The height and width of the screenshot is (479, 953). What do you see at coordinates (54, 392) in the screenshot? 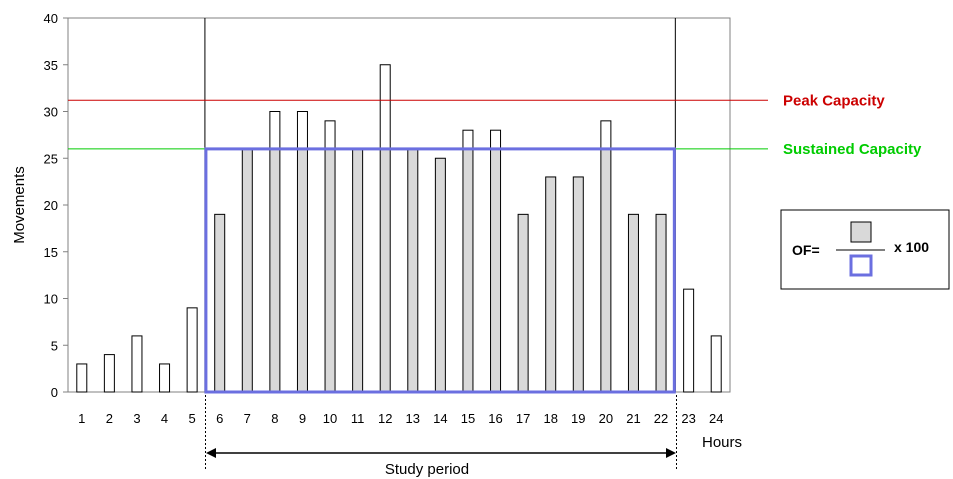
I see `y-tick-label: 0` at bounding box center [54, 392].